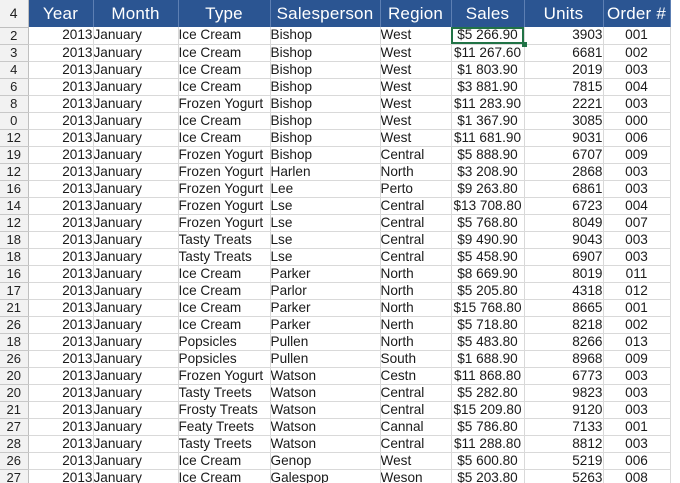 The height and width of the screenshot is (483, 680). I want to click on cell-units: 6773, so click(564, 376).